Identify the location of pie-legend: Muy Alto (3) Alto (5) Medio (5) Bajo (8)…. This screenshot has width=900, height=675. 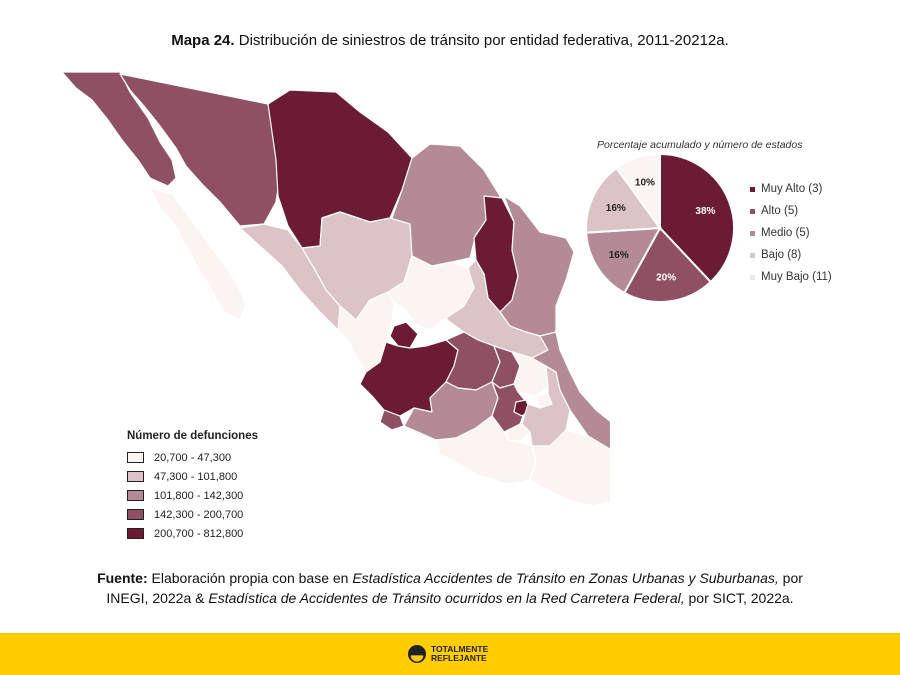
(791, 233).